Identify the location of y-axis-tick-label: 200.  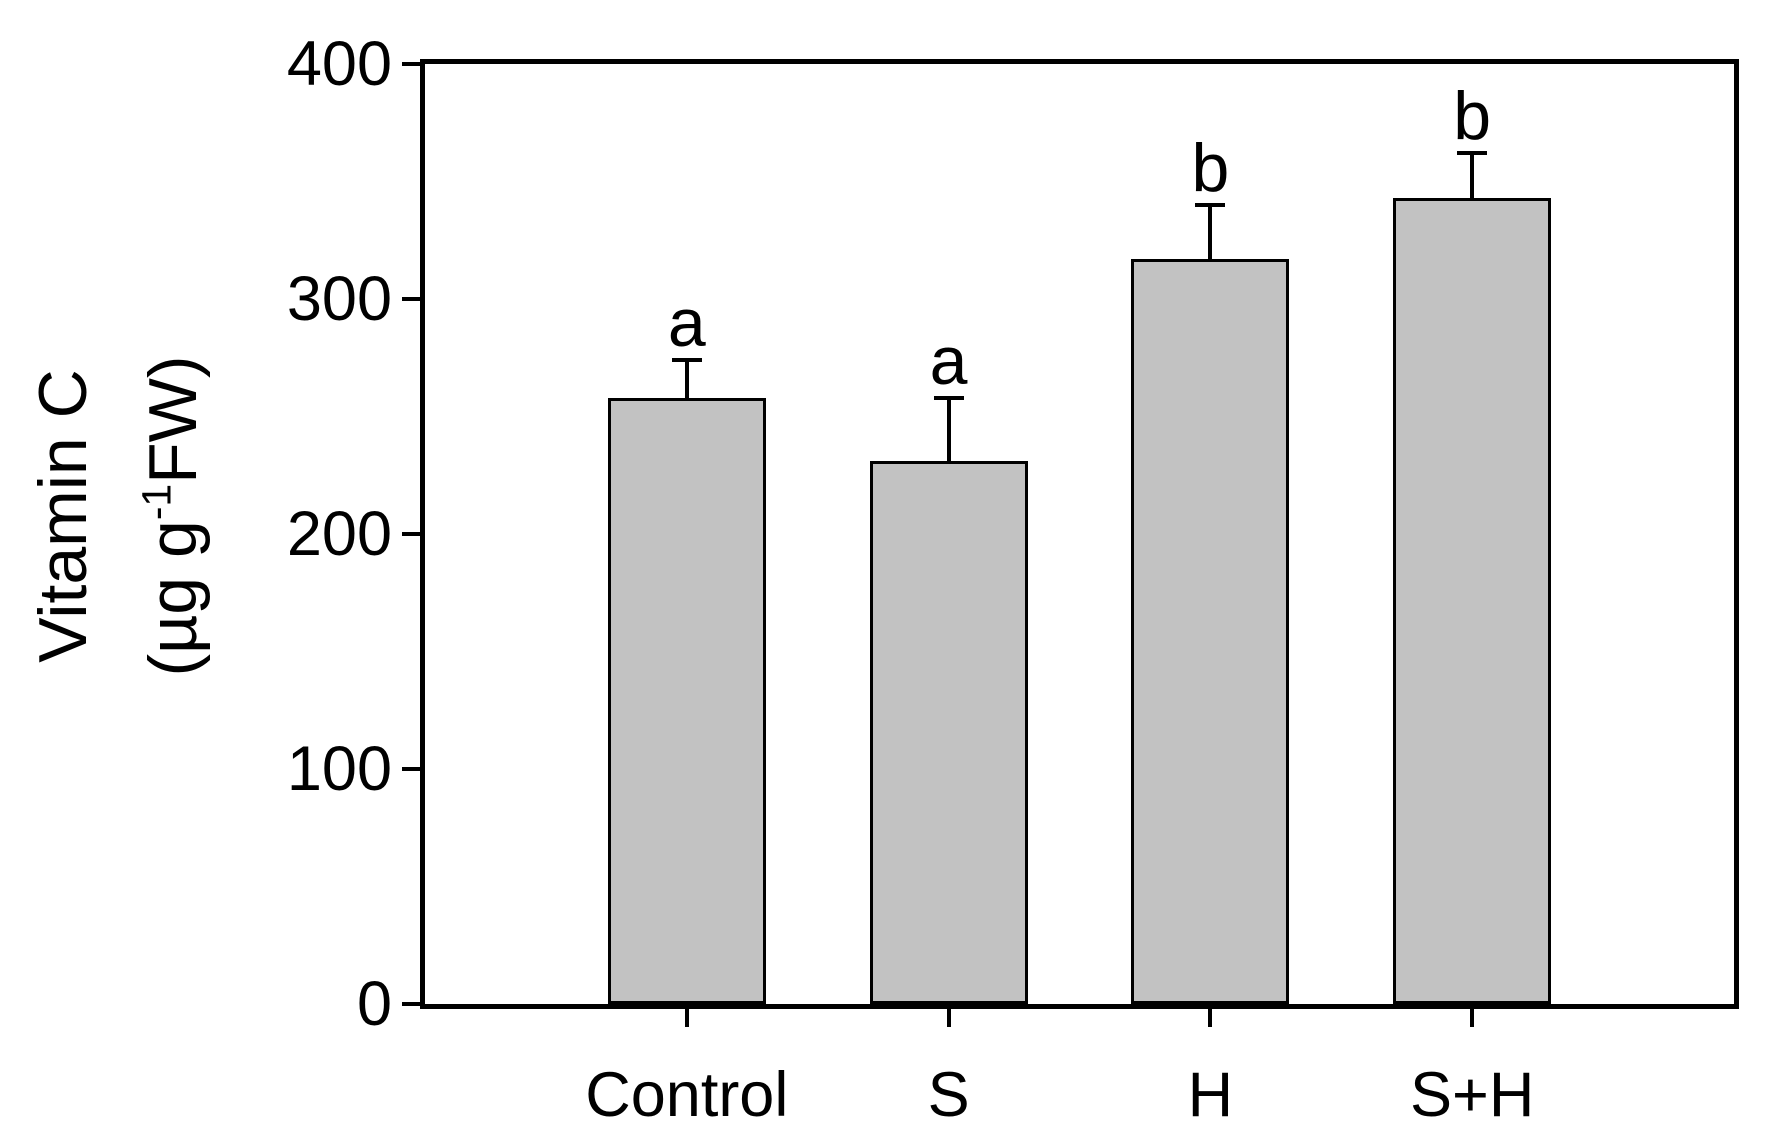
(339, 534).